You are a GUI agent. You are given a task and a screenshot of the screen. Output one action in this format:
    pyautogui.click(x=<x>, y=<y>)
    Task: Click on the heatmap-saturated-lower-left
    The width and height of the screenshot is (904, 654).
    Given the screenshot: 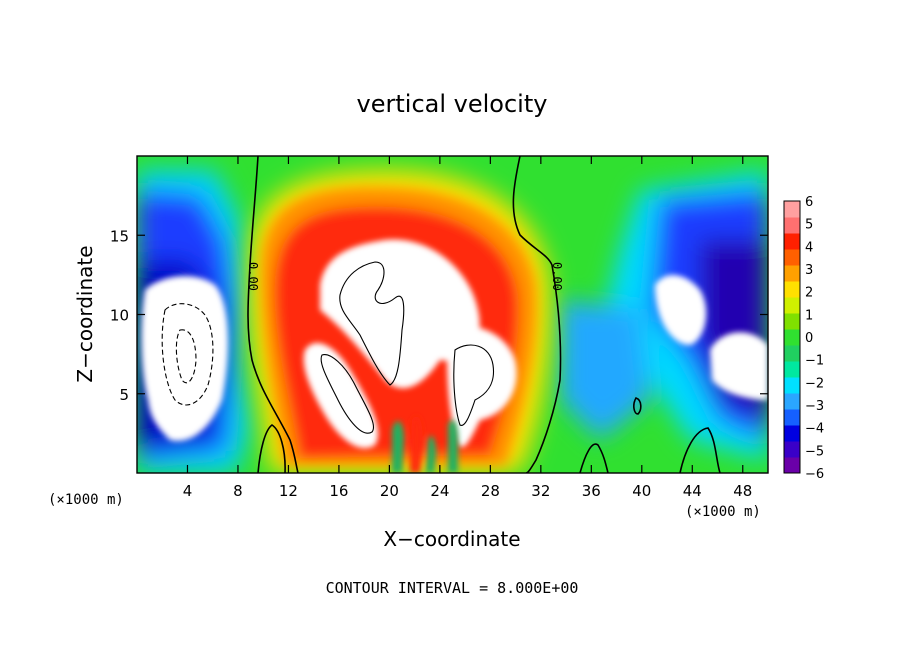 What is the action you would take?
    pyautogui.click(x=340, y=395)
    